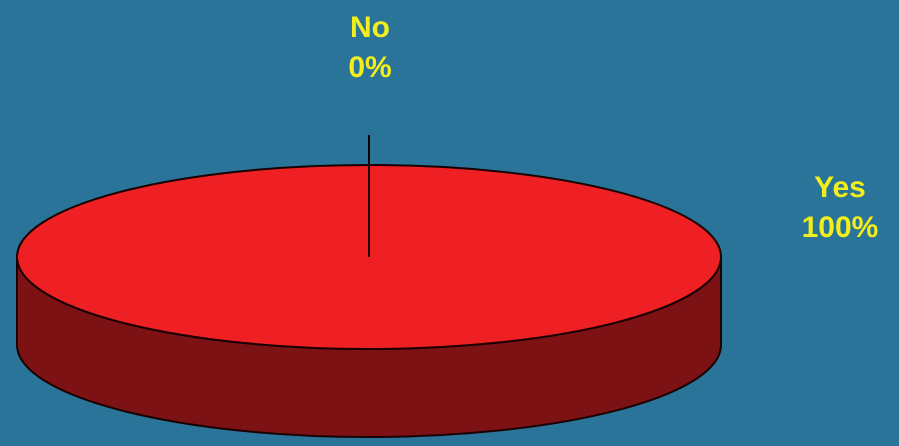 The height and width of the screenshot is (446, 899). What do you see at coordinates (840, 187) in the screenshot?
I see `slice-label-yes-category: Yes` at bounding box center [840, 187].